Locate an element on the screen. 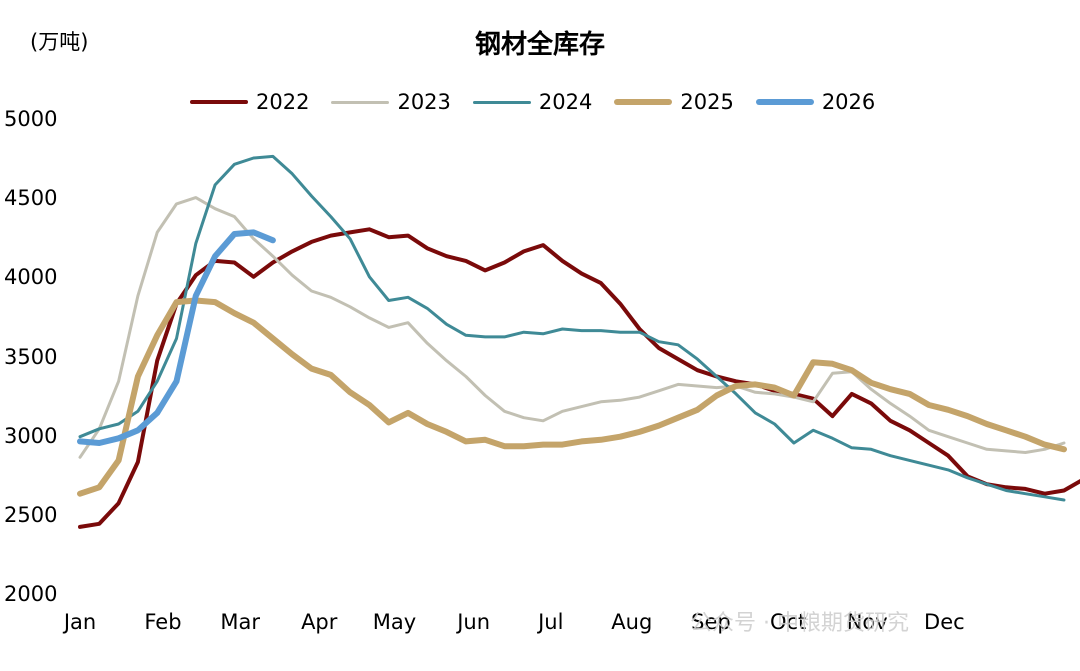  x-tick-label: Dec is located at coordinates (944, 622).